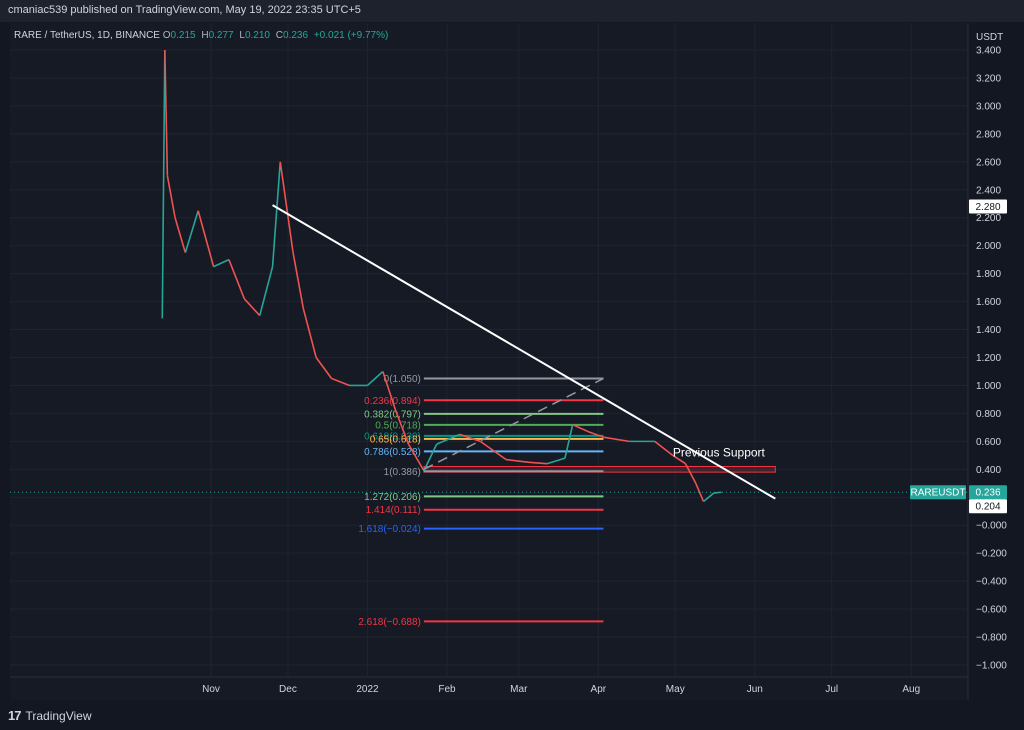  What do you see at coordinates (988, 330) in the screenshot?
I see `y-tick-label: 1.400` at bounding box center [988, 330].